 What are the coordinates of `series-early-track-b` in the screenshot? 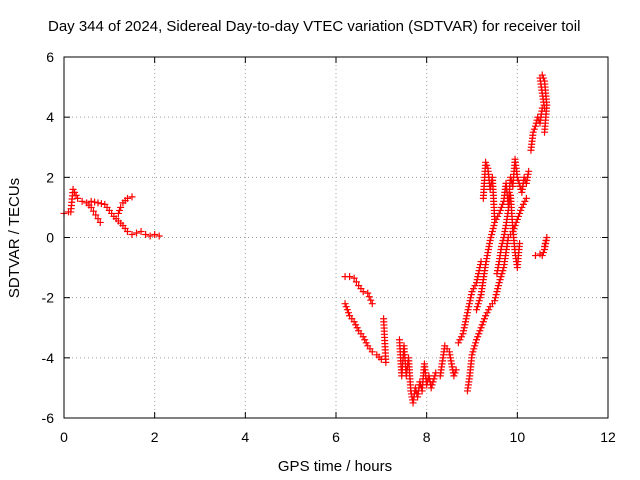 It's located at (125, 218).